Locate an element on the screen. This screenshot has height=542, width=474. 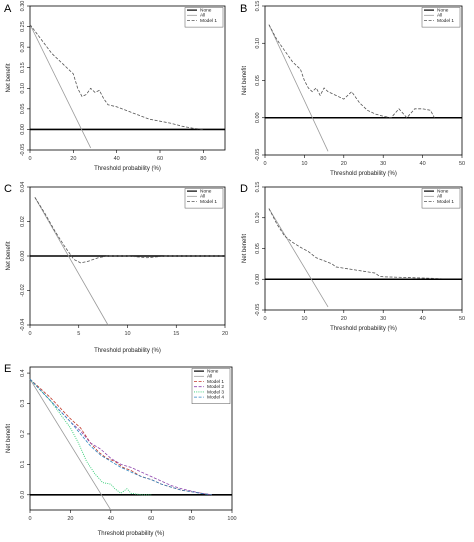
y-tick-label: -0.04 is located at coordinates (23, 325).